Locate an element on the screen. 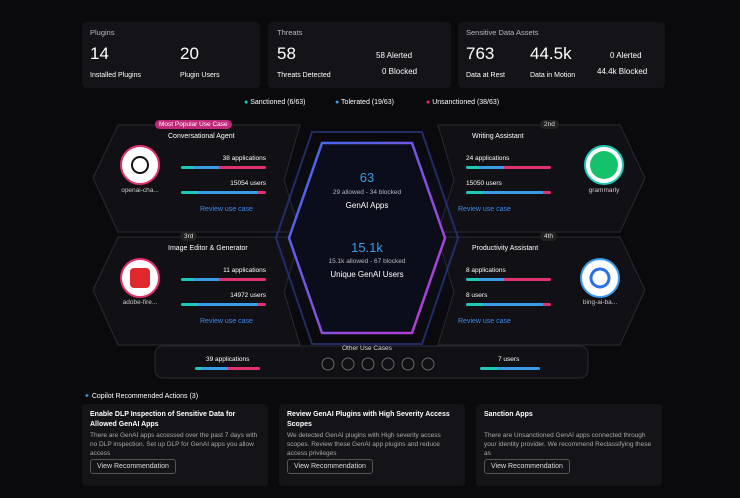 This screenshot has width=740, height=498. side-stat: 0 Blocked is located at coordinates (400, 71).